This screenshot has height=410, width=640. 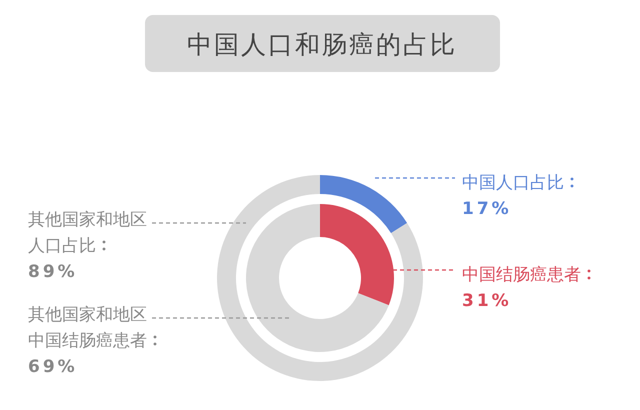 What do you see at coordinates (322, 44) in the screenshot?
I see `chart-title: 中国人口和肠癌的占比` at bounding box center [322, 44].